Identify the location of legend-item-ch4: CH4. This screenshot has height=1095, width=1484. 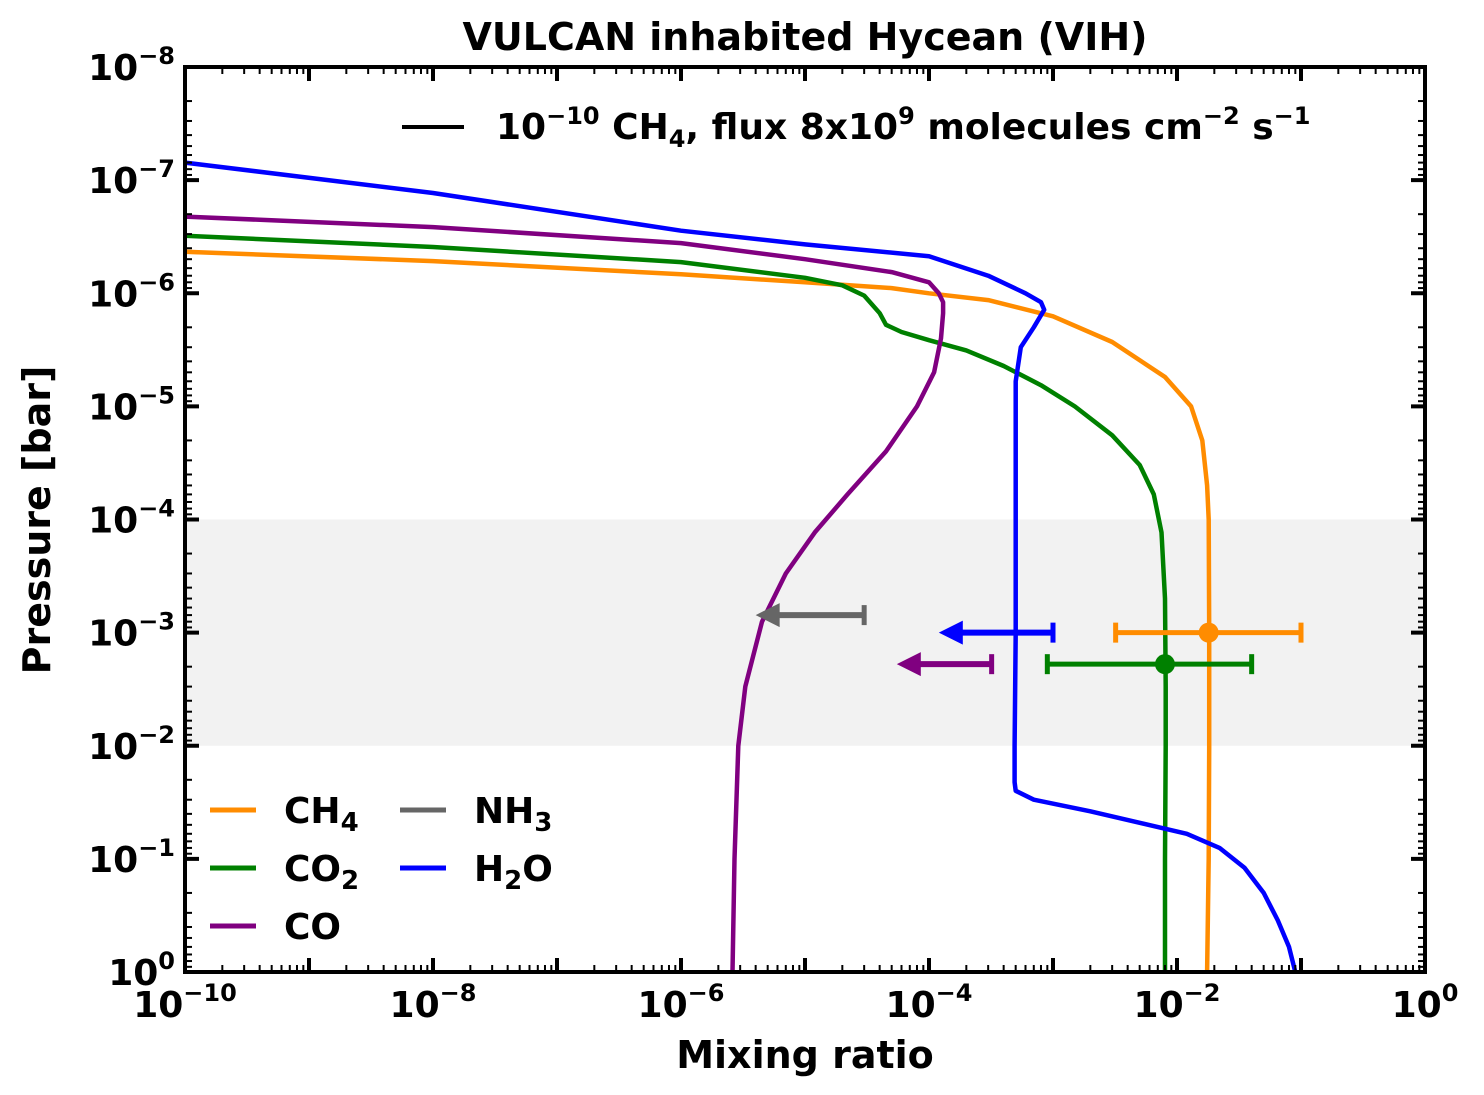
(284, 814).